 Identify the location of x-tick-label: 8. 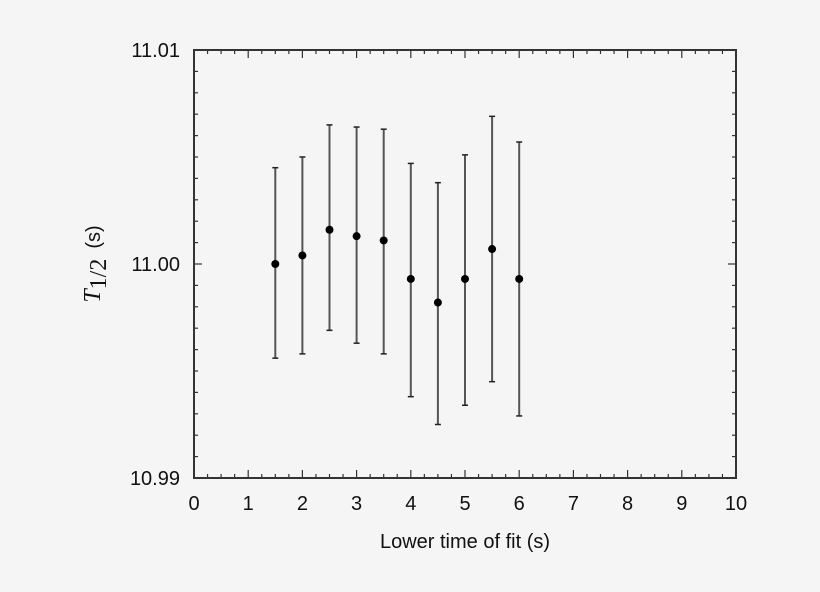
(627, 504).